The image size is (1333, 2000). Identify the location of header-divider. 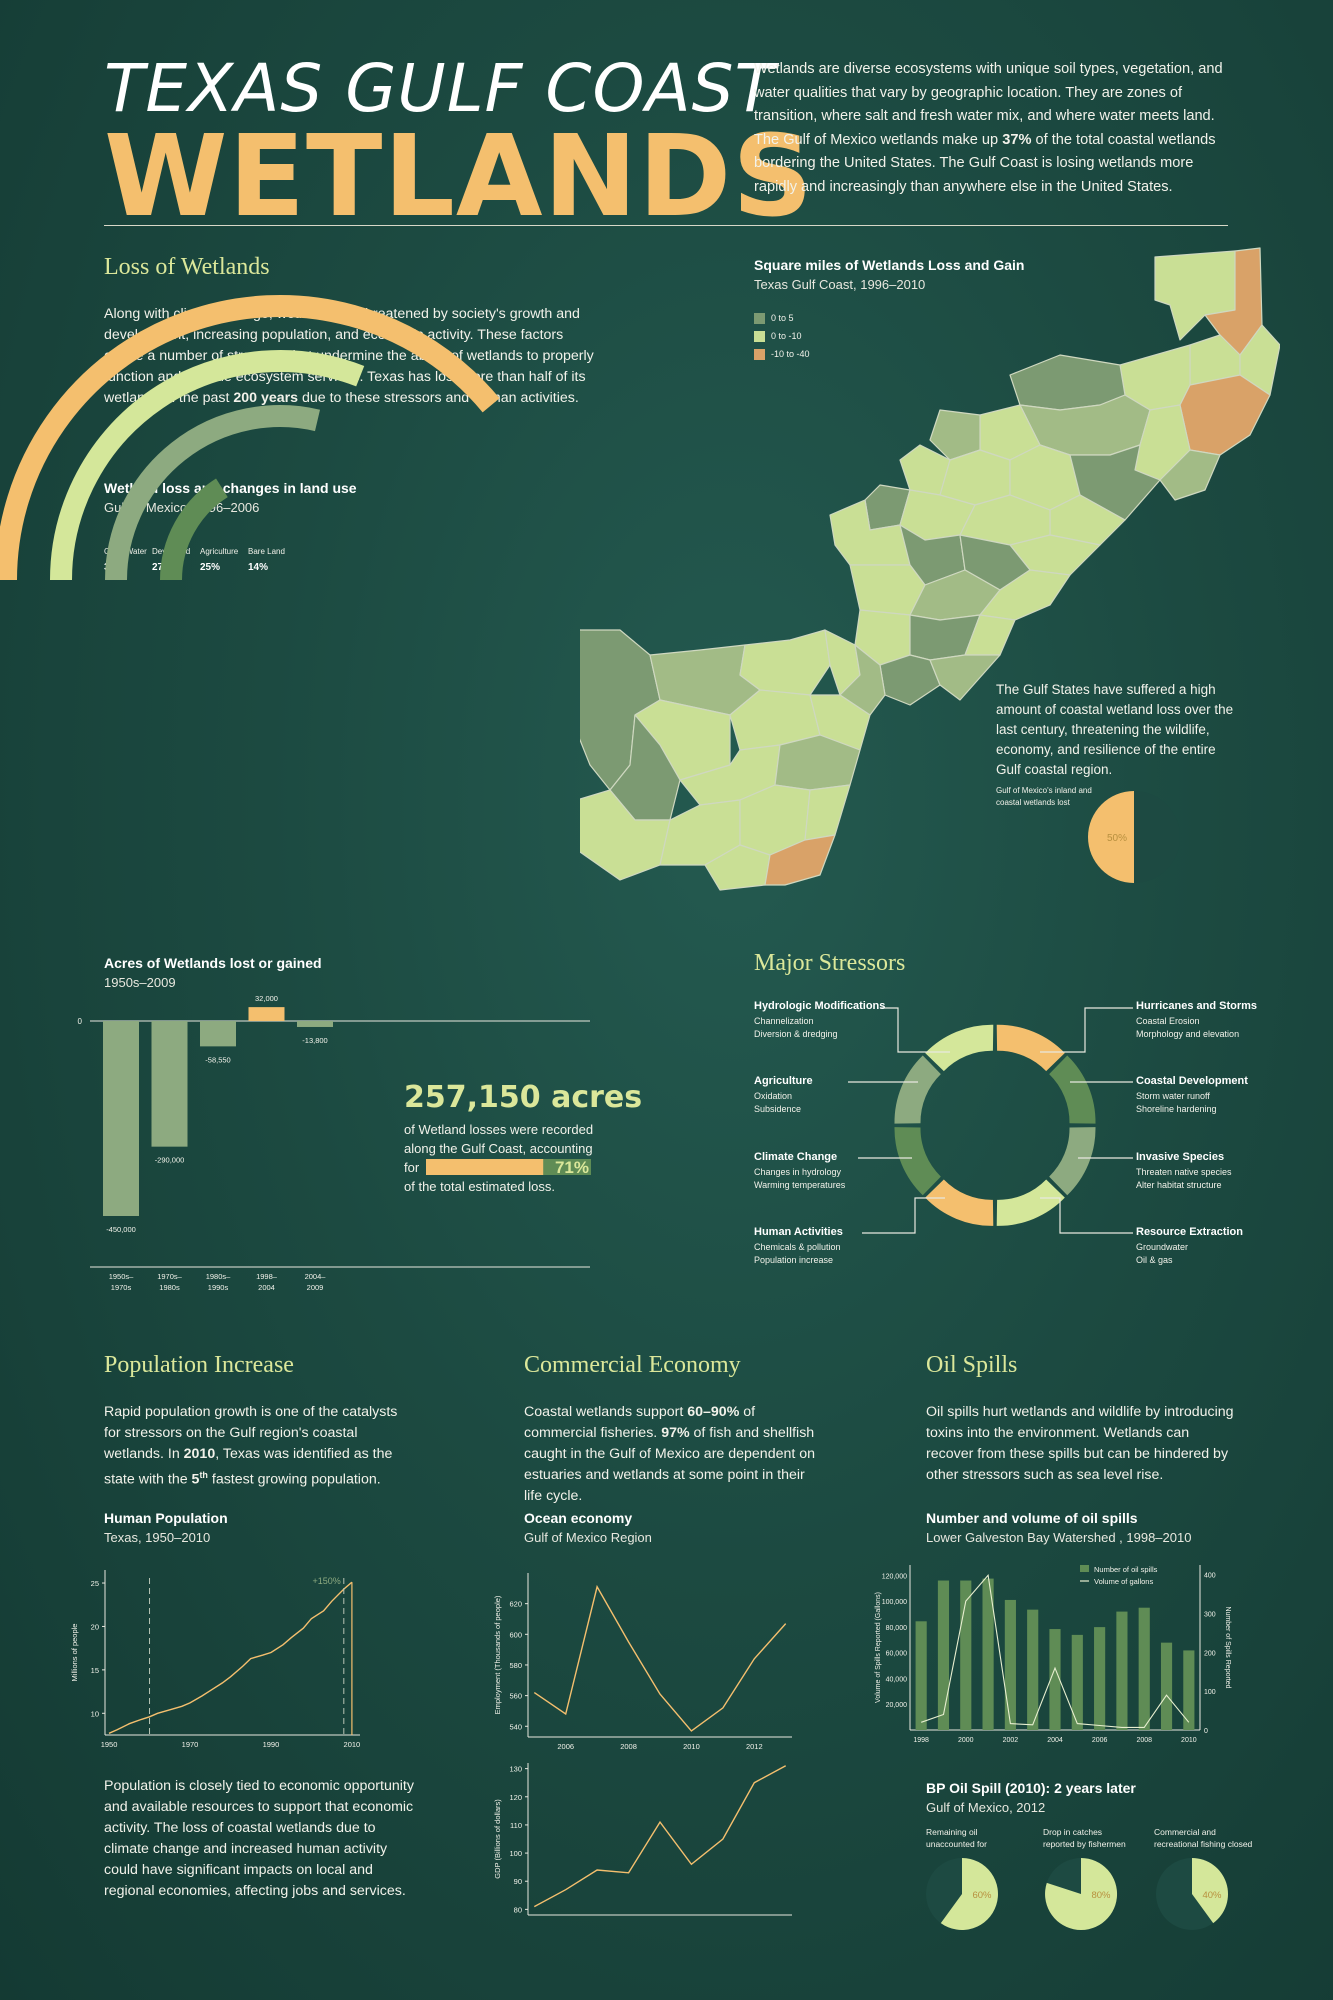
(666, 225).